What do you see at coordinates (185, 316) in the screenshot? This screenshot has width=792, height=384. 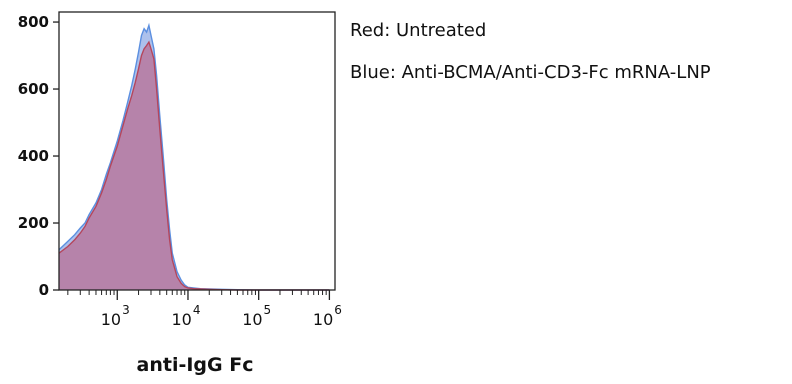 I see `x-tick-label: 10⁴` at bounding box center [185, 316].